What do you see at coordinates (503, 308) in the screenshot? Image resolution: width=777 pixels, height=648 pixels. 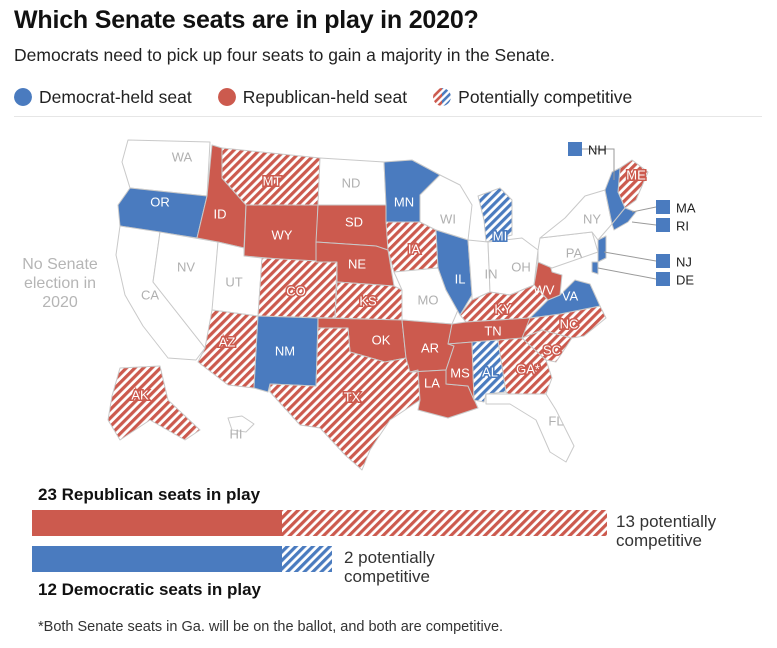 I see `state-label-ky: KY` at bounding box center [503, 308].